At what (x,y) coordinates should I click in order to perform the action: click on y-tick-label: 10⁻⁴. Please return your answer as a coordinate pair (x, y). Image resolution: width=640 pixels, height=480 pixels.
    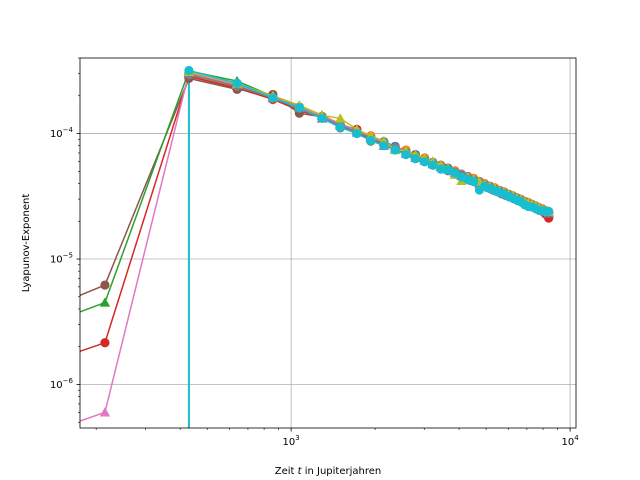
    Looking at the image, I should click on (62, 133).